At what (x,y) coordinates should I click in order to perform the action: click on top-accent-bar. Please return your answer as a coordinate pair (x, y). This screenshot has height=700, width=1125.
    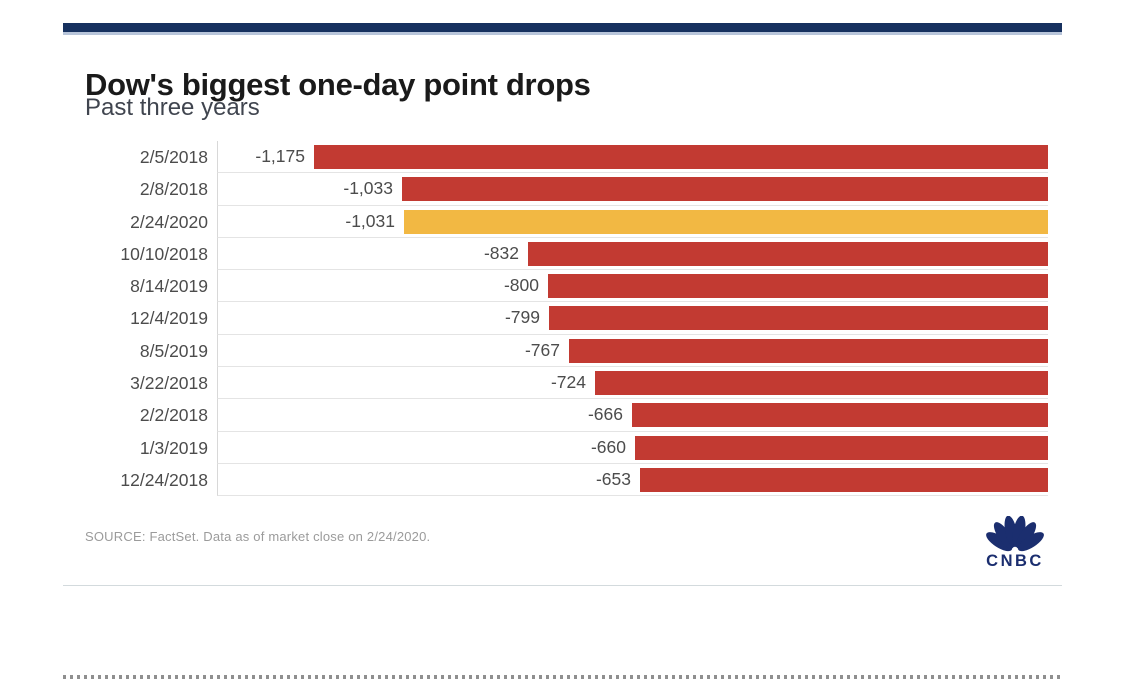
    Looking at the image, I should click on (562, 27).